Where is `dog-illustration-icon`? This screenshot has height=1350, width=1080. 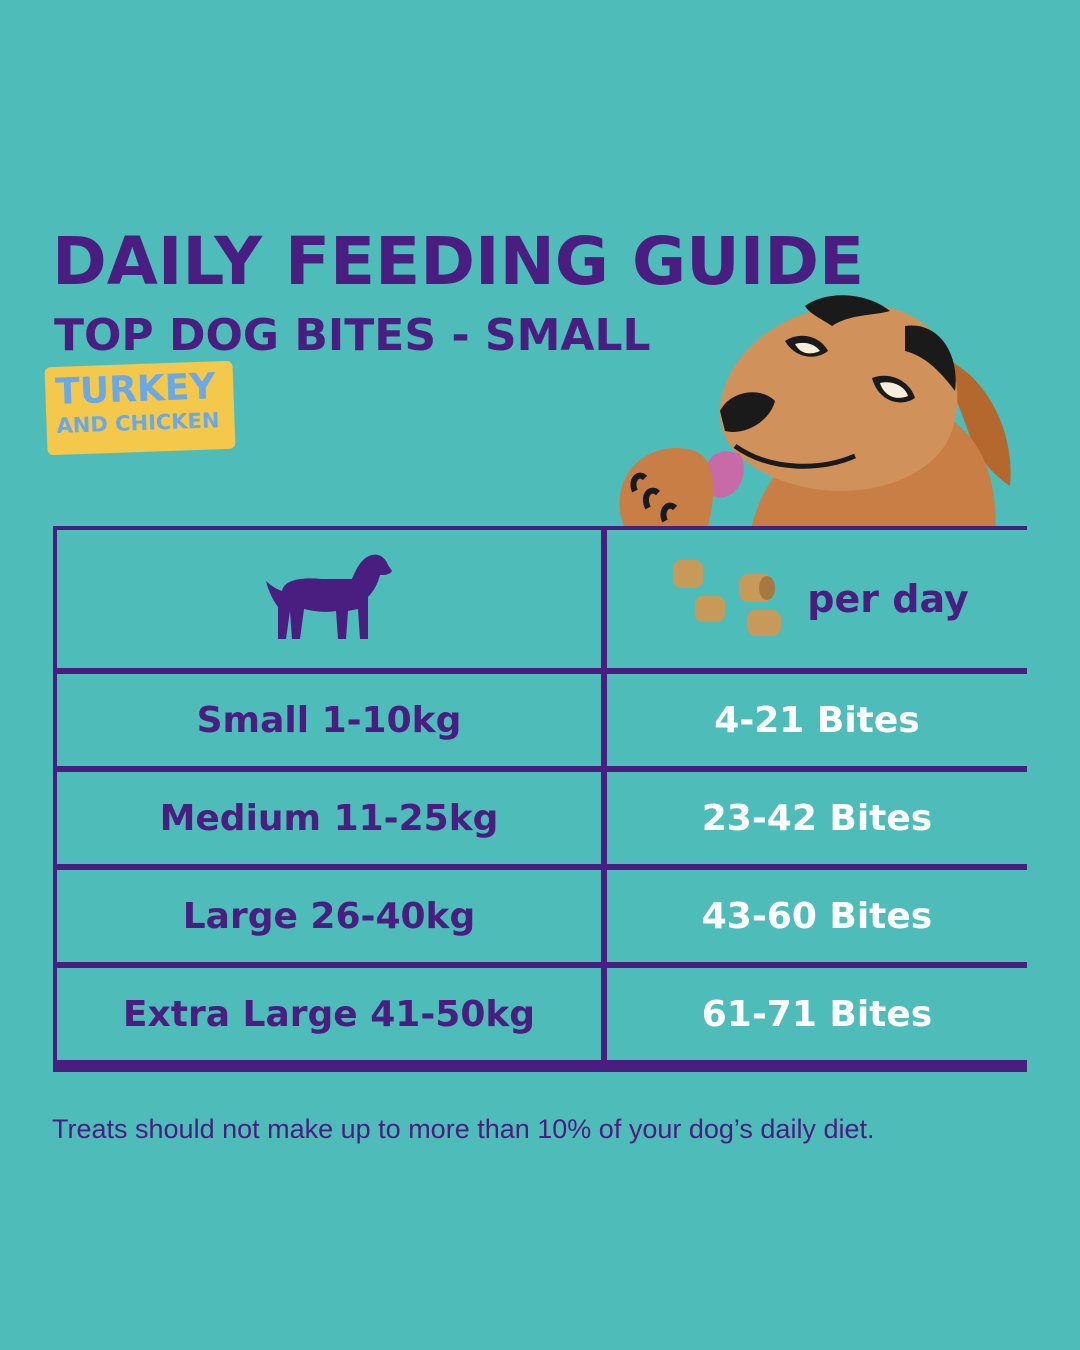
dog-illustration-icon is located at coordinates (815, 415).